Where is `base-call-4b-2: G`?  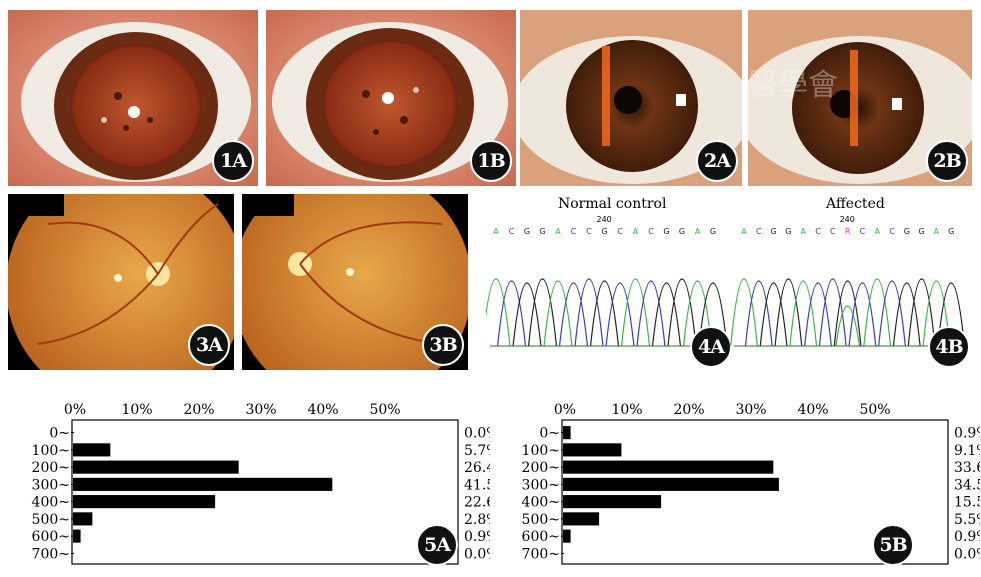
base-call-4b-2: G is located at coordinates (773, 231).